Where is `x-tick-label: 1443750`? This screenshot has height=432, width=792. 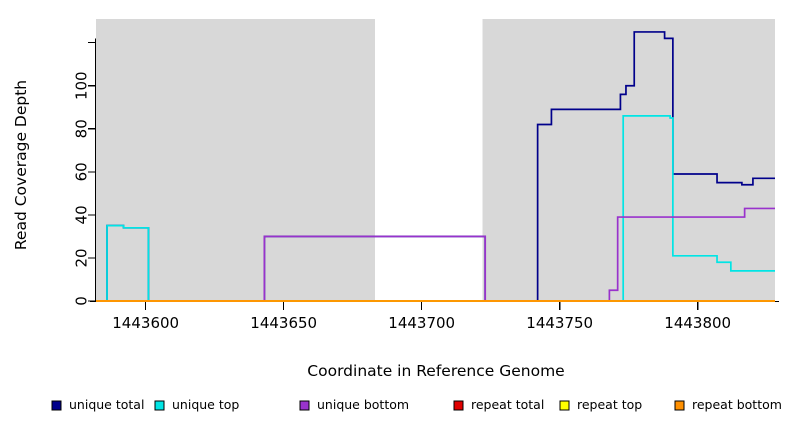 x-tick-label: 1443750 is located at coordinates (559, 323).